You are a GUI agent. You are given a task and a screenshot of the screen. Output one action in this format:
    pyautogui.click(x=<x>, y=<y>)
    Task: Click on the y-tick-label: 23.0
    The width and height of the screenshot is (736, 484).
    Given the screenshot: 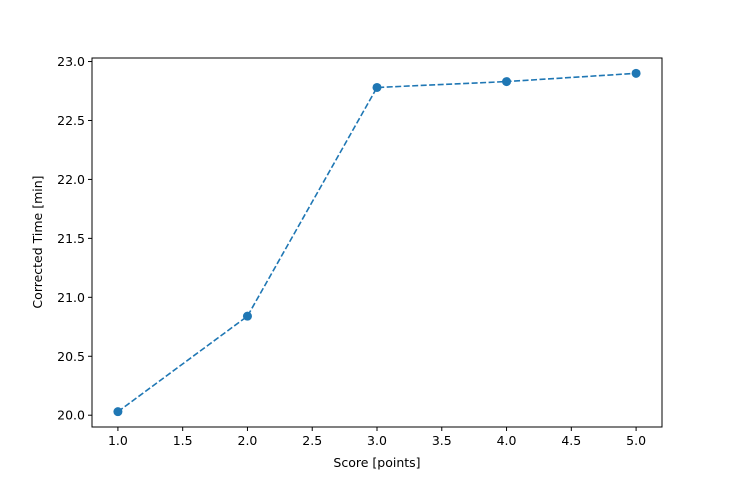 What is the action you would take?
    pyautogui.click(x=71, y=61)
    